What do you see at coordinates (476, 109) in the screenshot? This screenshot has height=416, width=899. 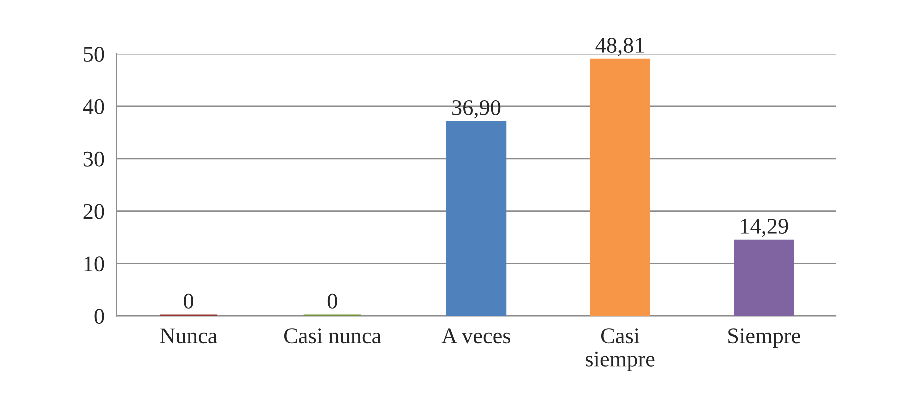 I see `data-label: 36,90` at bounding box center [476, 109].